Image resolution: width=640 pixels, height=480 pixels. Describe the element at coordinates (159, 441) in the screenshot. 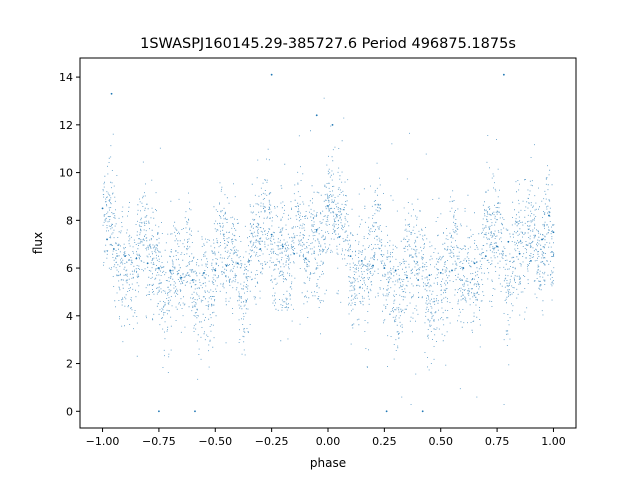

I see `x-tick-label: −0.75` at that location.